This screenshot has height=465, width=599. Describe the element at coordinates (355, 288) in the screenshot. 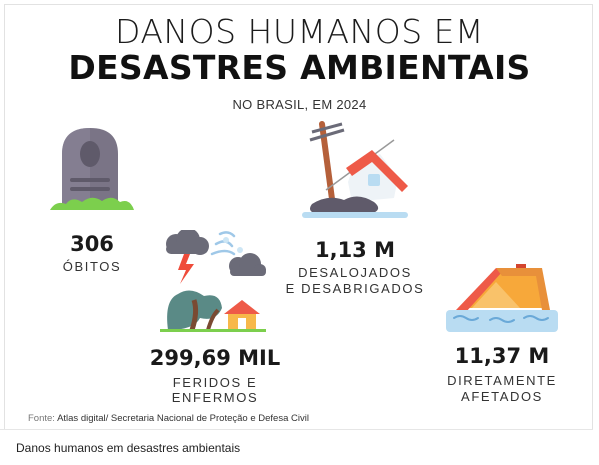

I see `desalojados-label-line-2: E DESABRIGADOS` at that location.